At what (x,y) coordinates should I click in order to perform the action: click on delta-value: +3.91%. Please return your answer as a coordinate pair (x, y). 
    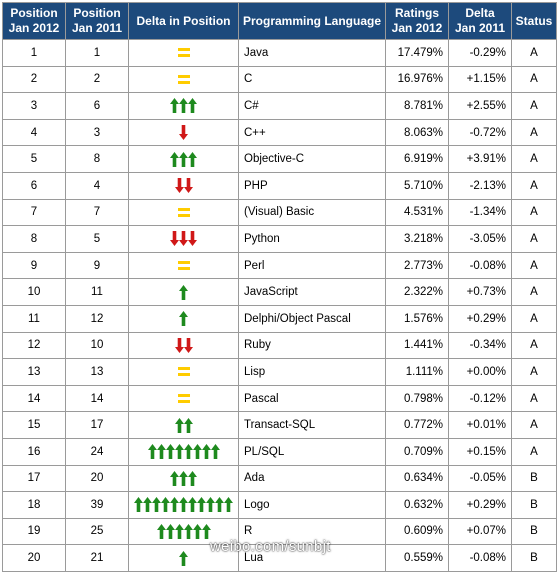
    Looking at the image, I should click on (480, 159).